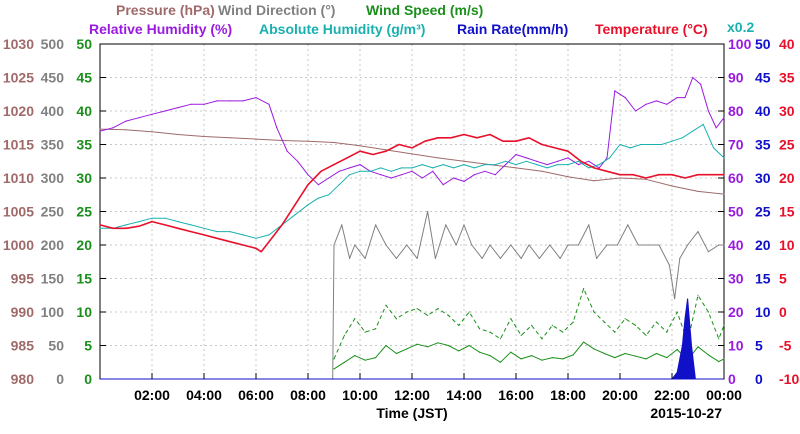 The height and width of the screenshot is (434, 800). I want to click on tick-label-humidity: 100, so click(740, 44).